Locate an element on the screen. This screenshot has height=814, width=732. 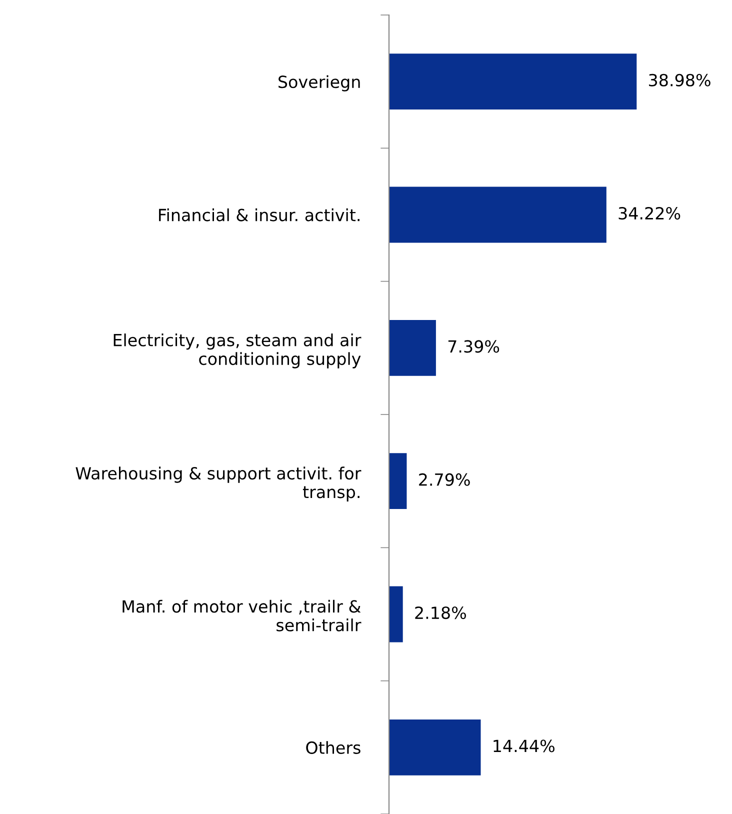
data-label: 2.18% is located at coordinates (440, 613).